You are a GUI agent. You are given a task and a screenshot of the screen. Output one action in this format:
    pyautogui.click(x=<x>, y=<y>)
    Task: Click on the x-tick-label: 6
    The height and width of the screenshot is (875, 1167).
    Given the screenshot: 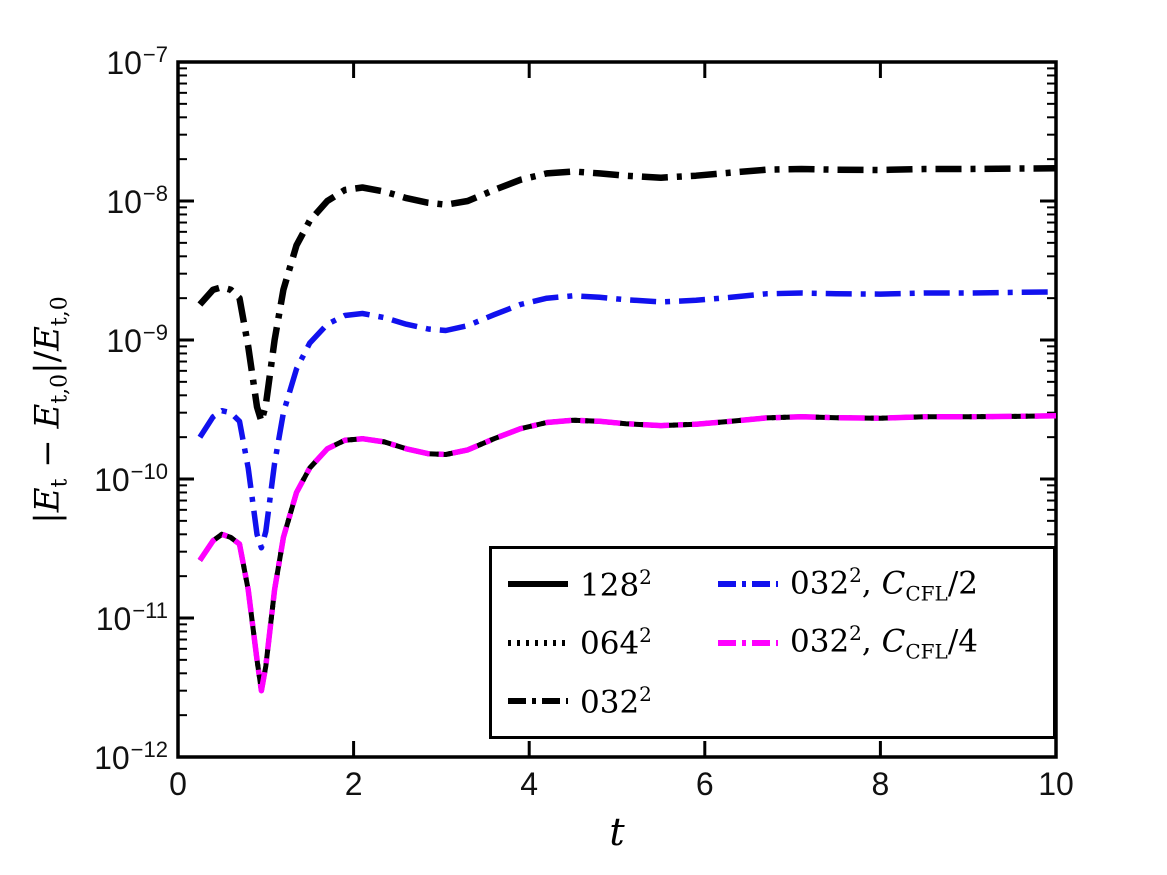 What is the action you would take?
    pyautogui.click(x=704, y=784)
    